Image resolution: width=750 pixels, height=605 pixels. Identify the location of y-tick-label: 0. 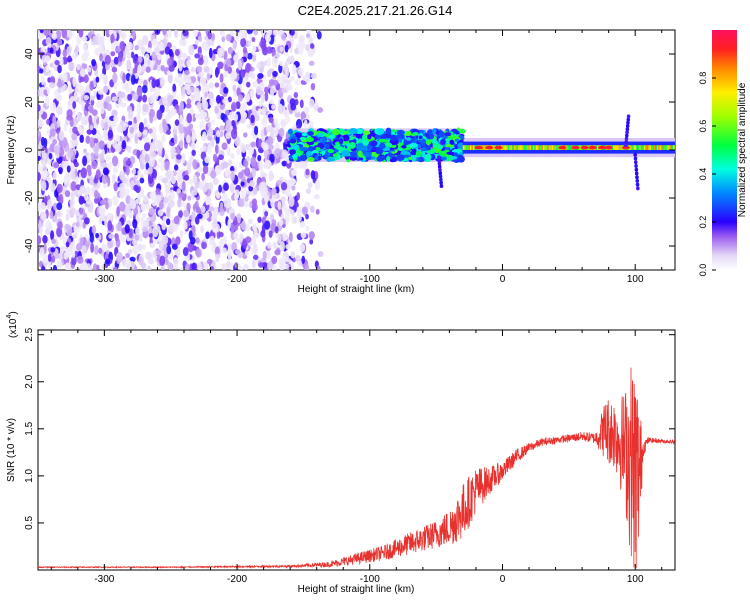
(29, 150).